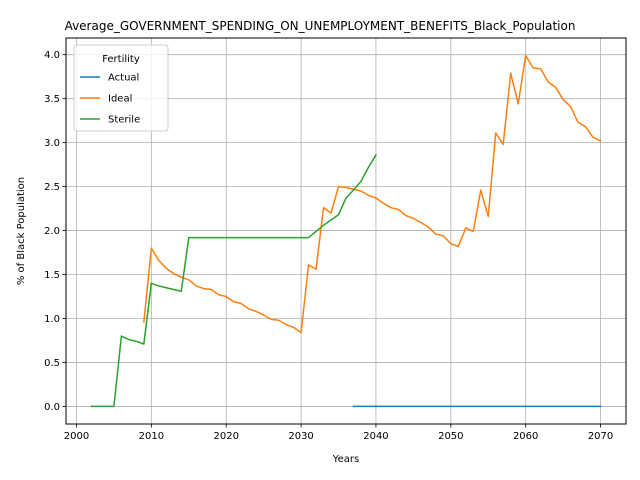 Image resolution: width=640 pixels, height=480 pixels. Describe the element at coordinates (52, 363) in the screenshot. I see `y-tick-label: 0.5` at that location.